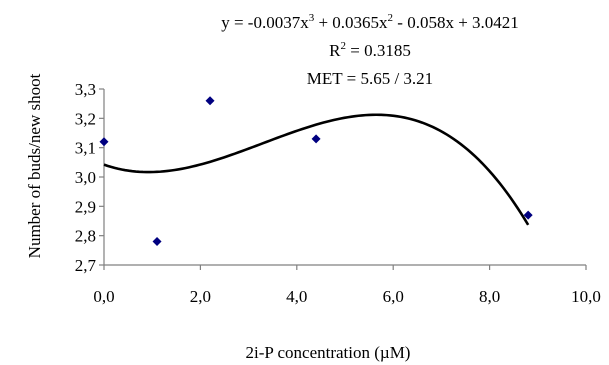 Image resolution: width=609 pixels, height=365 pixels. I want to click on y-tick-label: 3,2, so click(85, 118).